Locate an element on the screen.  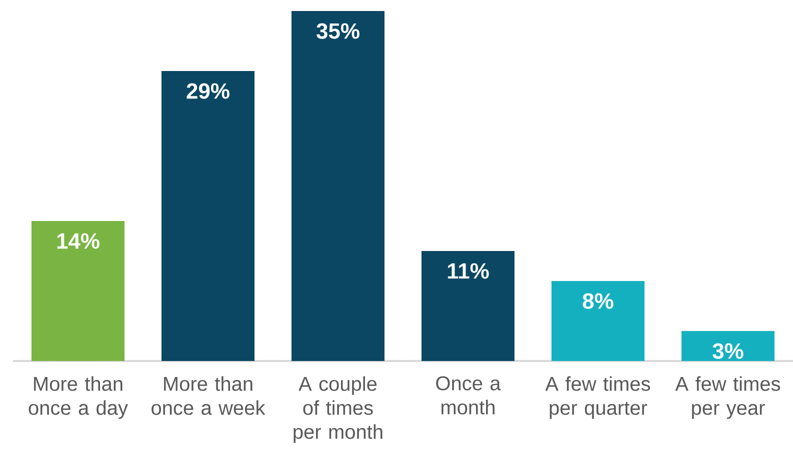
data-label: 11% is located at coordinates (468, 271).